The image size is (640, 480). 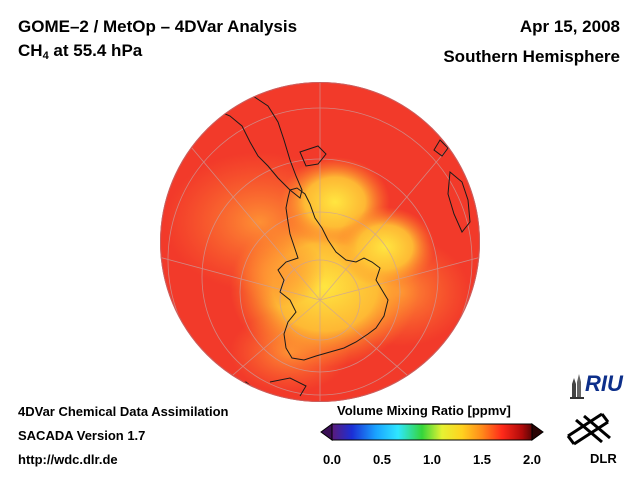 What do you see at coordinates (603, 458) in the screenshot?
I see `dlr-logo-text: DLR` at bounding box center [603, 458].